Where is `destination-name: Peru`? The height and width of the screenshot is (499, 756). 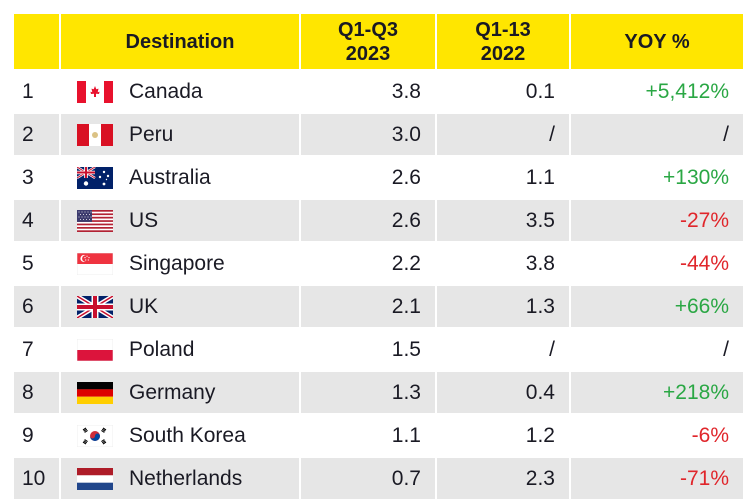 destination-name: Peru is located at coordinates (151, 134).